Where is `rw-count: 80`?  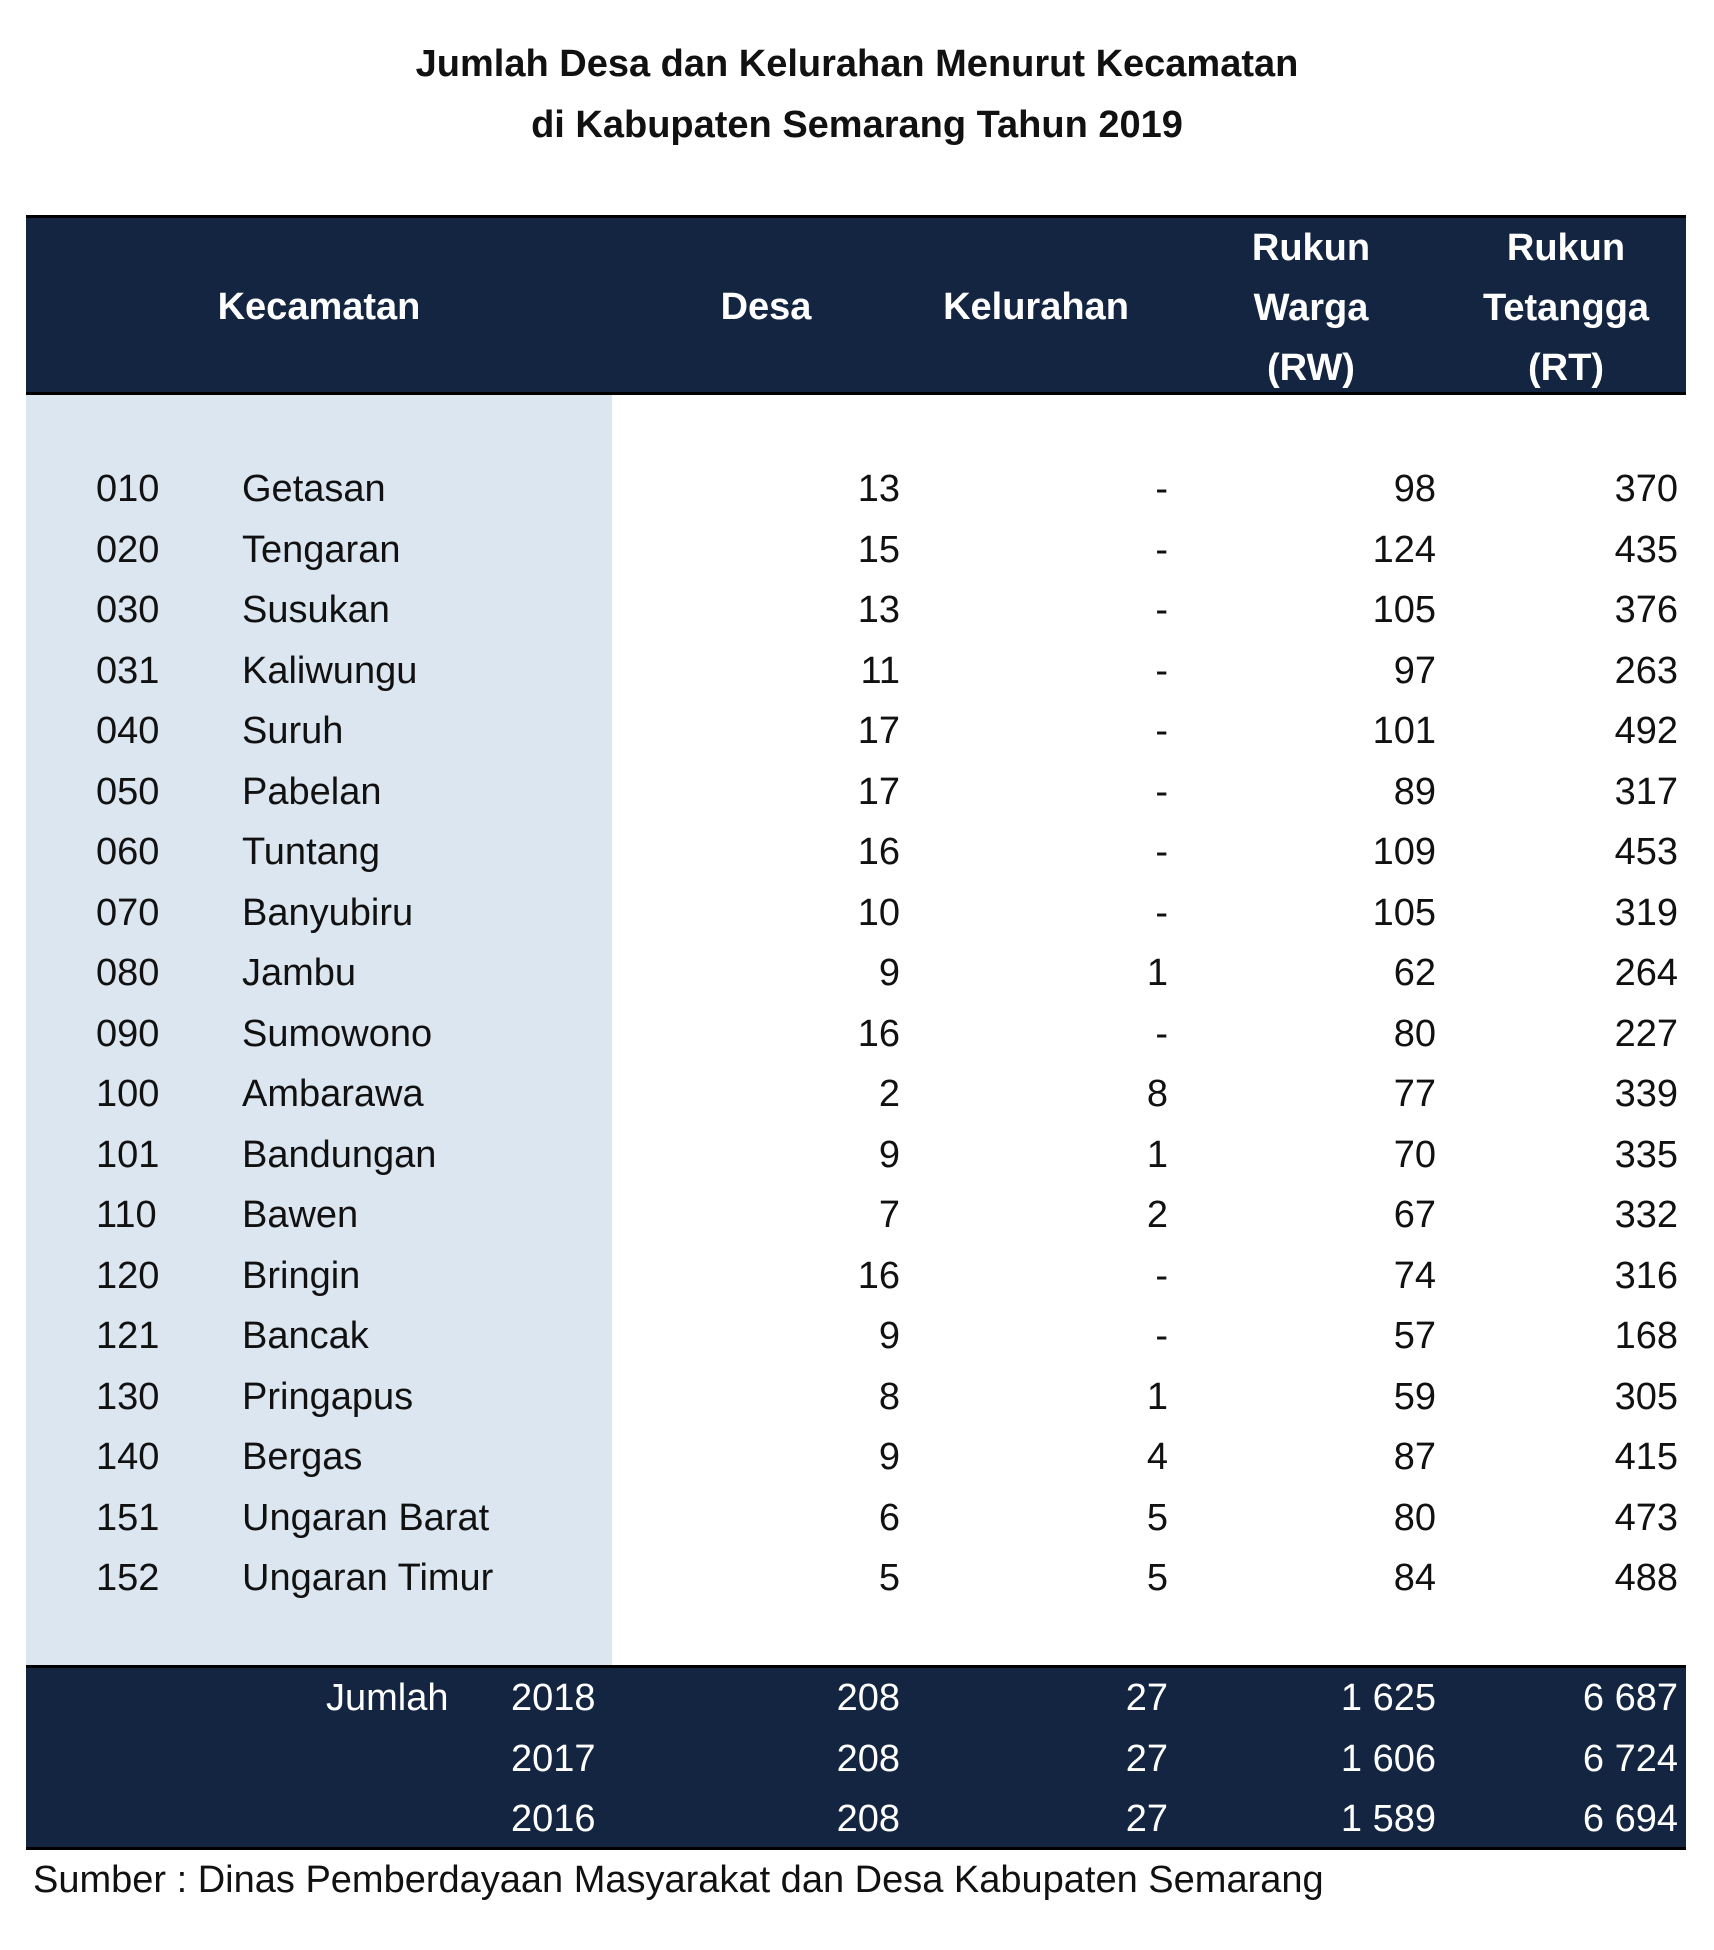
rw-count: 80 is located at coordinates (1414, 1517).